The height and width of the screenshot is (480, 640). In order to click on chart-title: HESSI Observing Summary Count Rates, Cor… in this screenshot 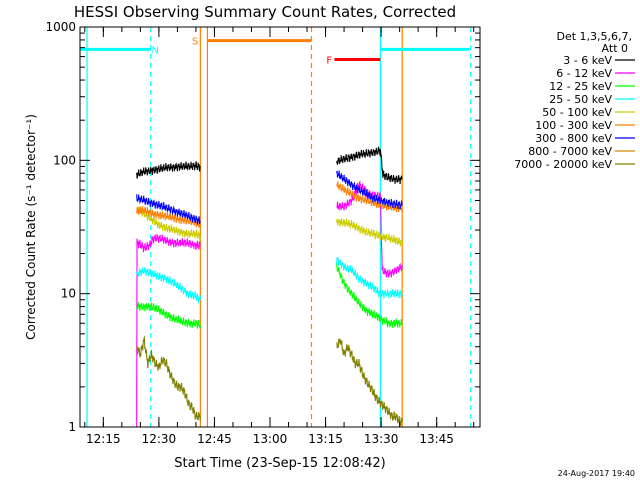, I will do `click(265, 12)`.